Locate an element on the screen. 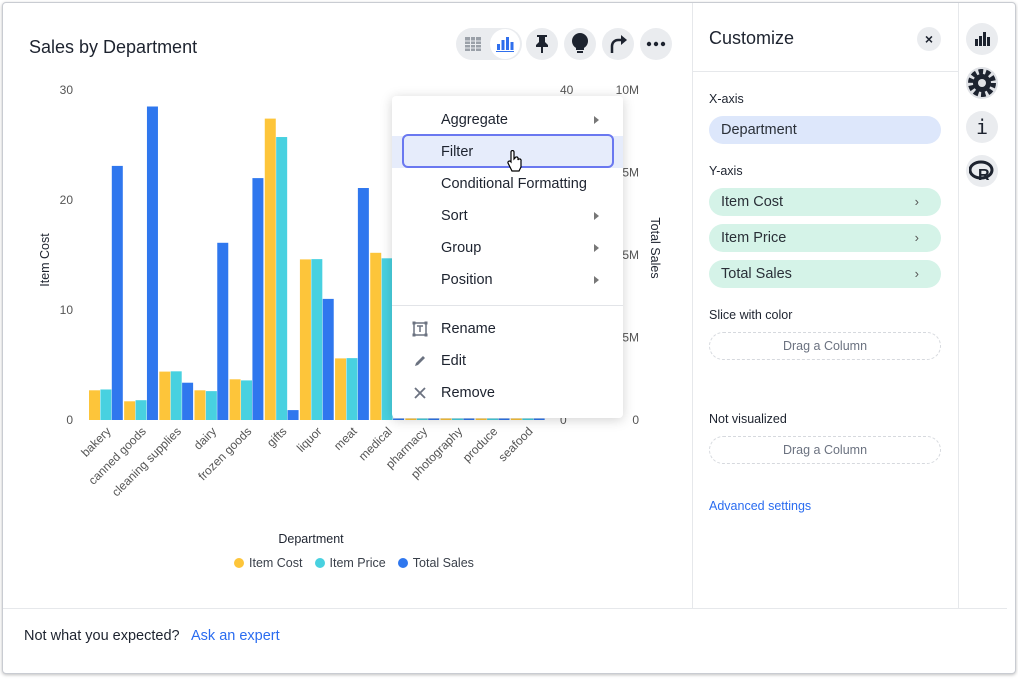  slice-with-color-label: Slice with color is located at coordinates (751, 315).